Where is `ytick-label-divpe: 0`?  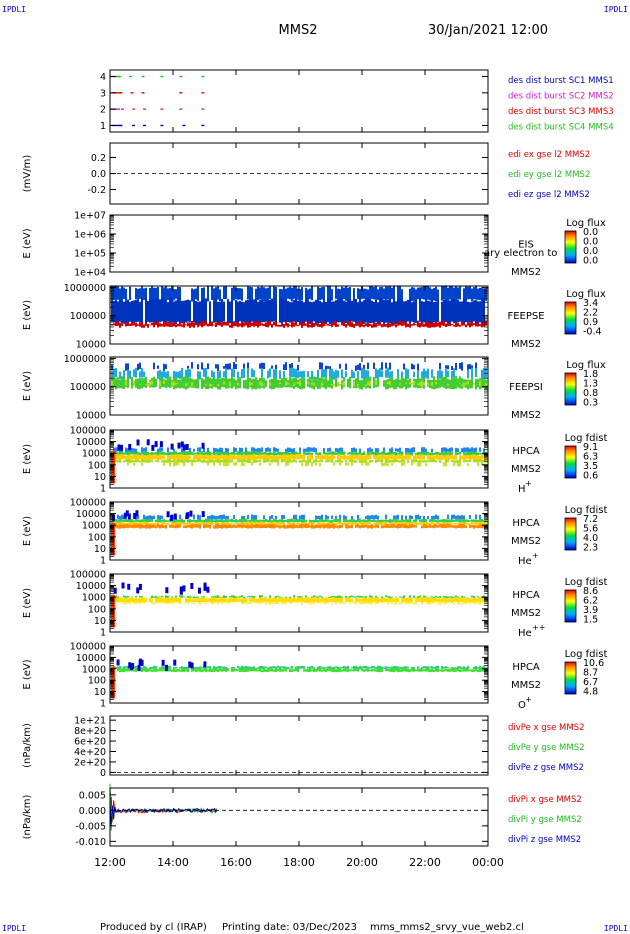
ytick-label-divpe: 0 is located at coordinates (103, 773).